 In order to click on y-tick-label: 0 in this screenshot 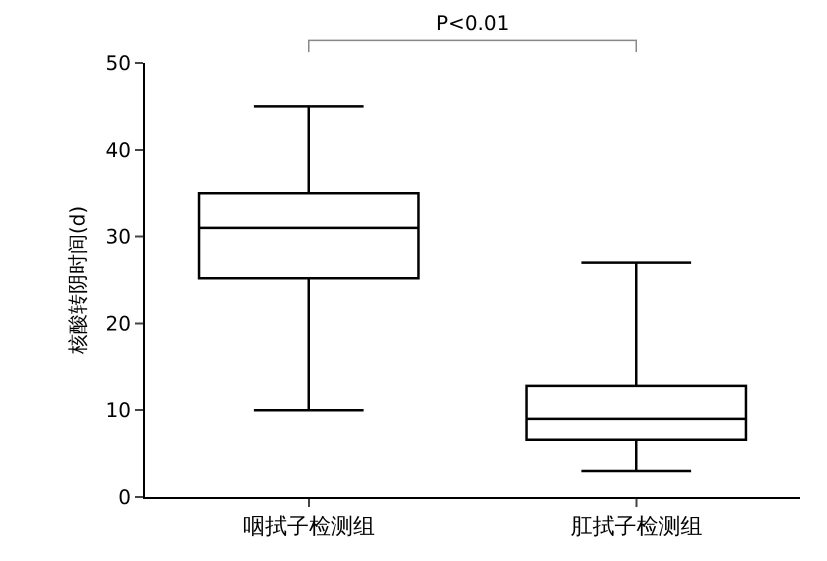, I will do `click(124, 497)`.